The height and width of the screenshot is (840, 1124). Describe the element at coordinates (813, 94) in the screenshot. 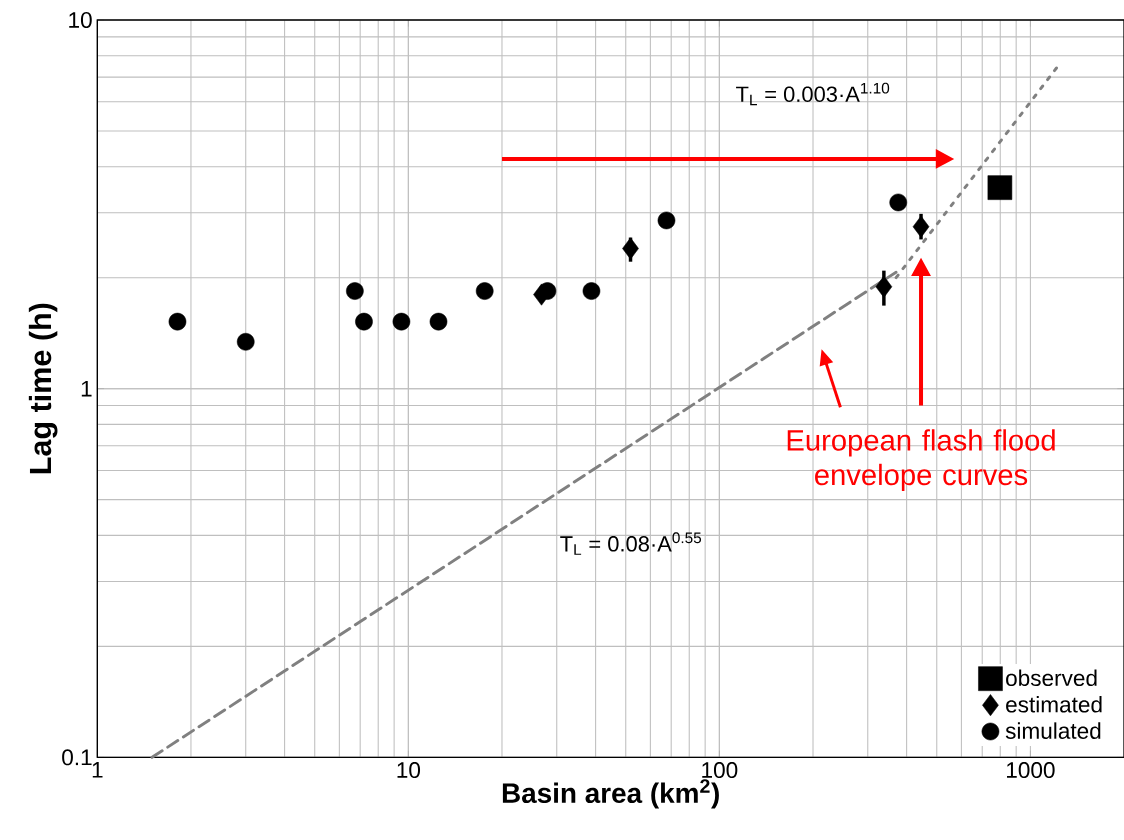

I see `annotation: T$_{L}$ = 0.003·A$^{1.10}$` at that location.